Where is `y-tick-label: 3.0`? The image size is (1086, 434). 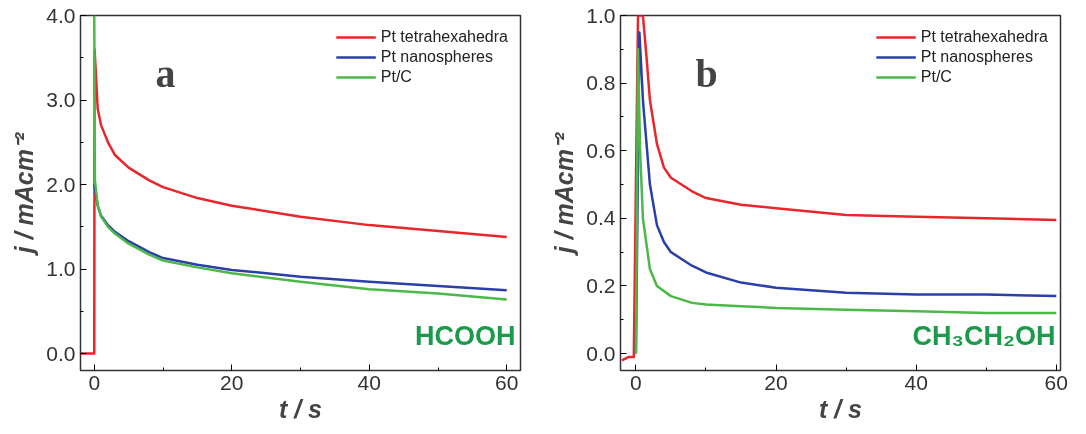
y-tick-label: 3.0 is located at coordinates (61, 100).